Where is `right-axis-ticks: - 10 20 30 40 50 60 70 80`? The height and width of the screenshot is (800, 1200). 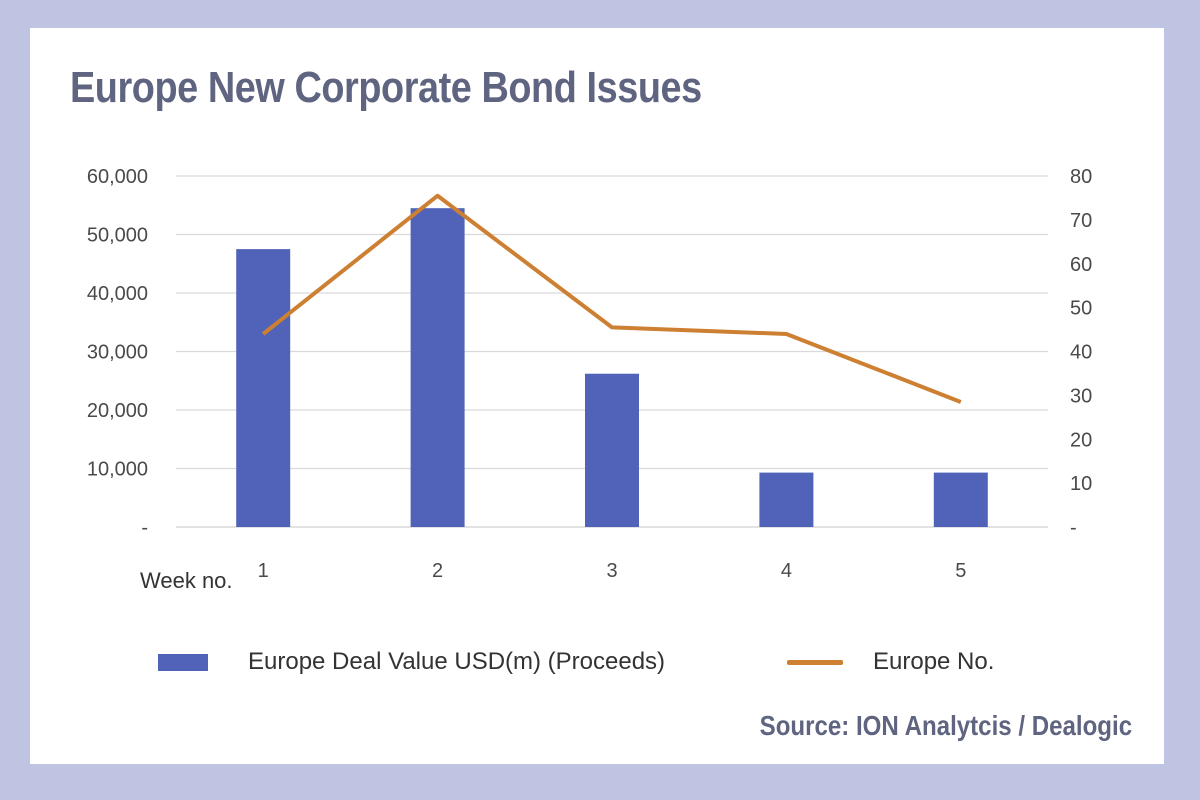
right-axis-ticks: - 10 20 30 40 50 60 70 80 is located at coordinates (1081, 352).